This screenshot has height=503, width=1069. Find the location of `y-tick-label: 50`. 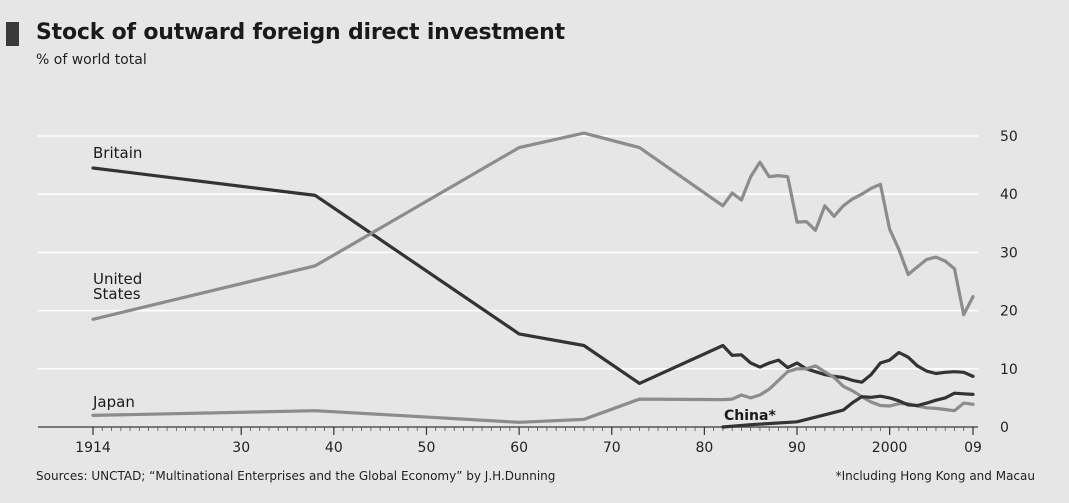

y-tick-label: 50 is located at coordinates (1009, 137).